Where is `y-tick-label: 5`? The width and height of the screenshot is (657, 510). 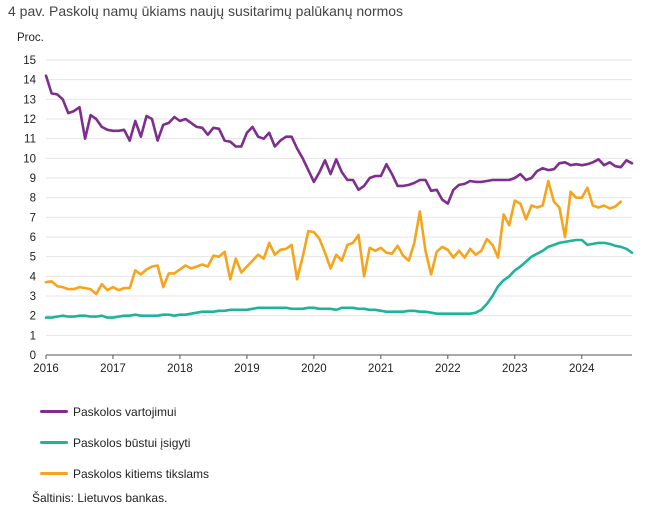
y-tick-label: 5 is located at coordinates (33, 258).